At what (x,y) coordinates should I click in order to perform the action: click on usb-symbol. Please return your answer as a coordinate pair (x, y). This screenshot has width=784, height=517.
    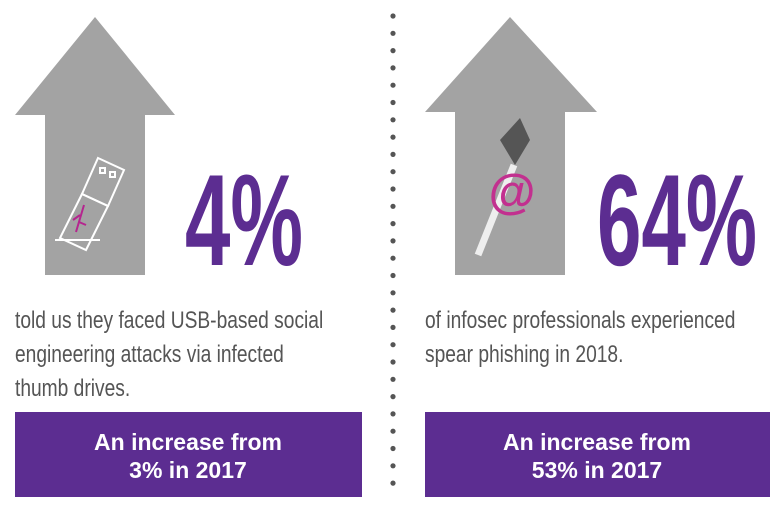
    Looking at the image, I should click on (79, 218).